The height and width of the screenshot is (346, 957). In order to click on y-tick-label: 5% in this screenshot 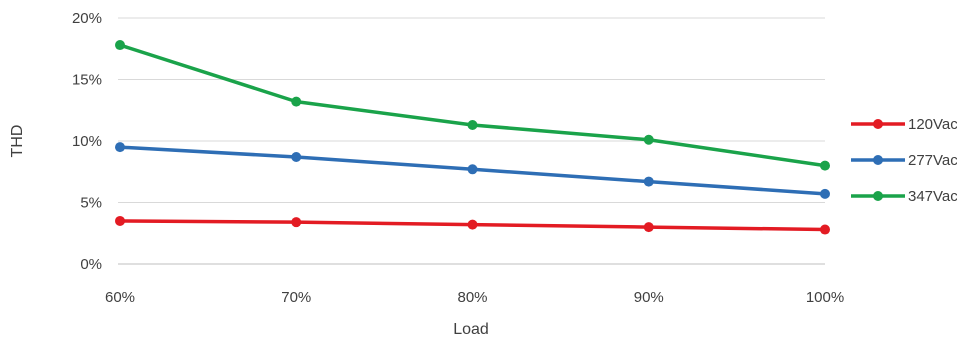, I will do `click(91, 203)`.